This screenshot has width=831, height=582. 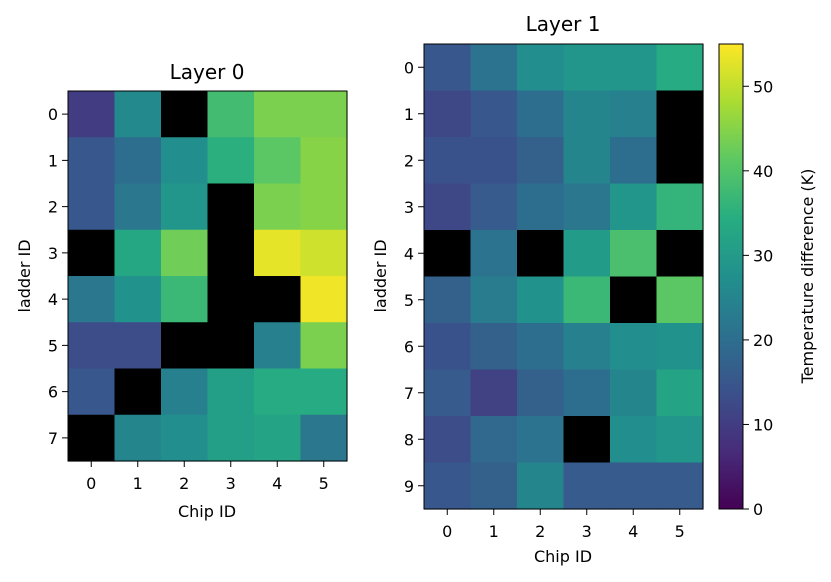 I want to click on heatmap-cell-layer0-r0-c0, so click(x=92, y=114).